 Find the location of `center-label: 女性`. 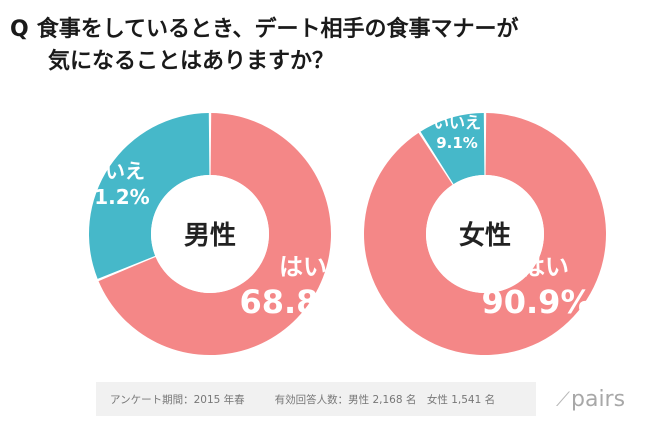

center-label: 女性 is located at coordinates (485, 235).